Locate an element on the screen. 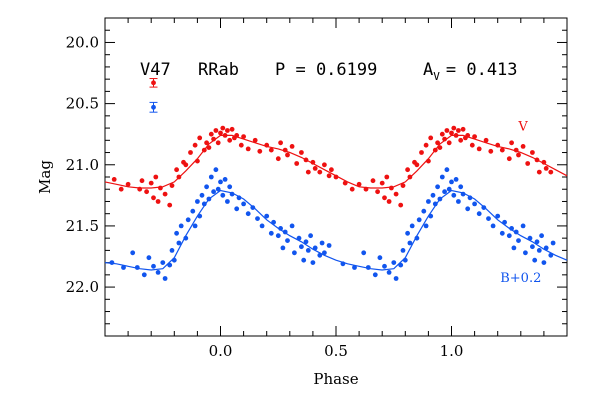 This screenshot has height=400, width=600. star-id-annotation: V47 is located at coordinates (155, 70).